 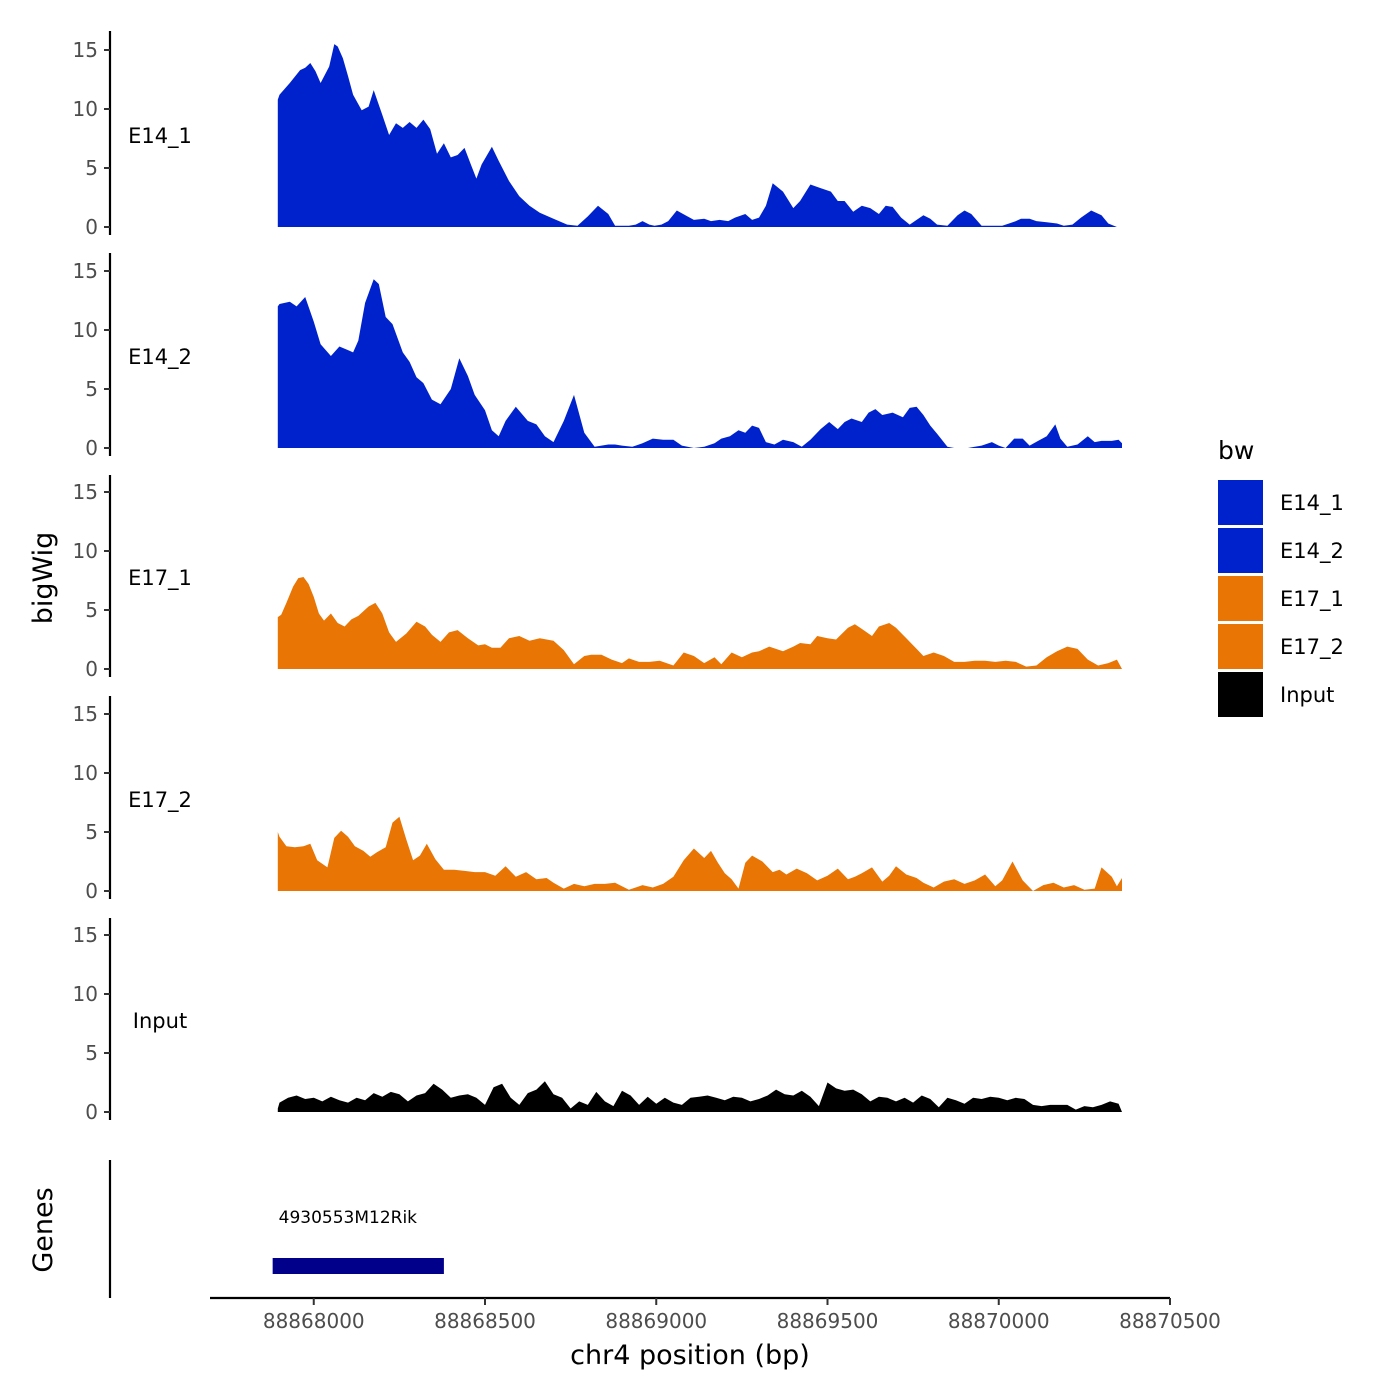 I want to click on track-label: E14_2, so click(x=160, y=357).